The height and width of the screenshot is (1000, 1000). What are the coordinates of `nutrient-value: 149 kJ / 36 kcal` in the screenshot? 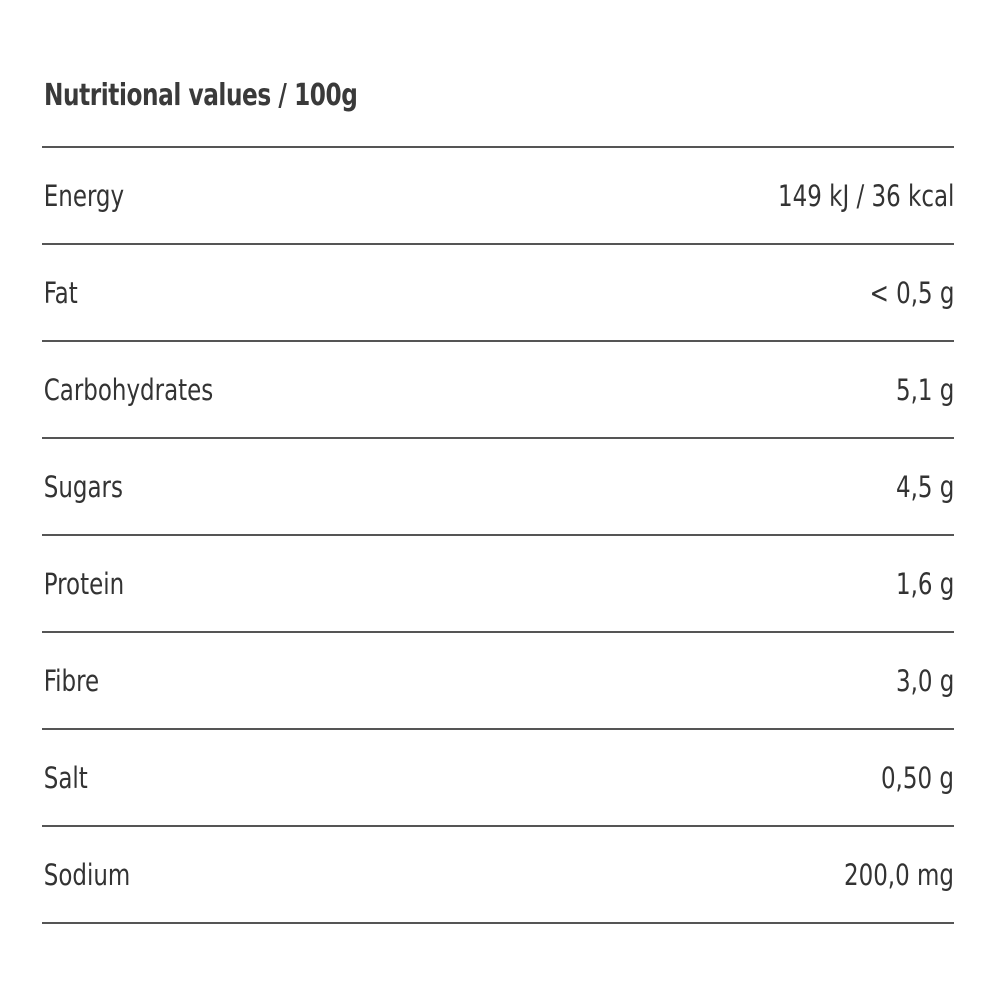 It's located at (865, 195).